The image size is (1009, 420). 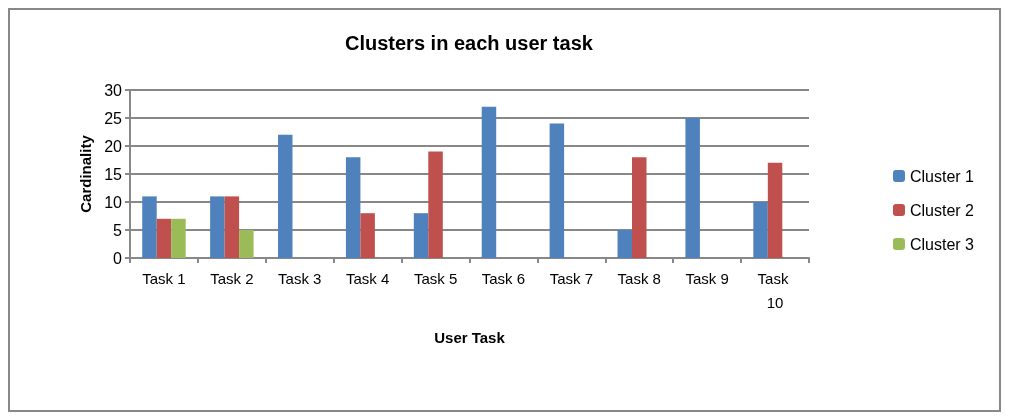 I want to click on y-tick-label: 25, so click(x=113, y=118).